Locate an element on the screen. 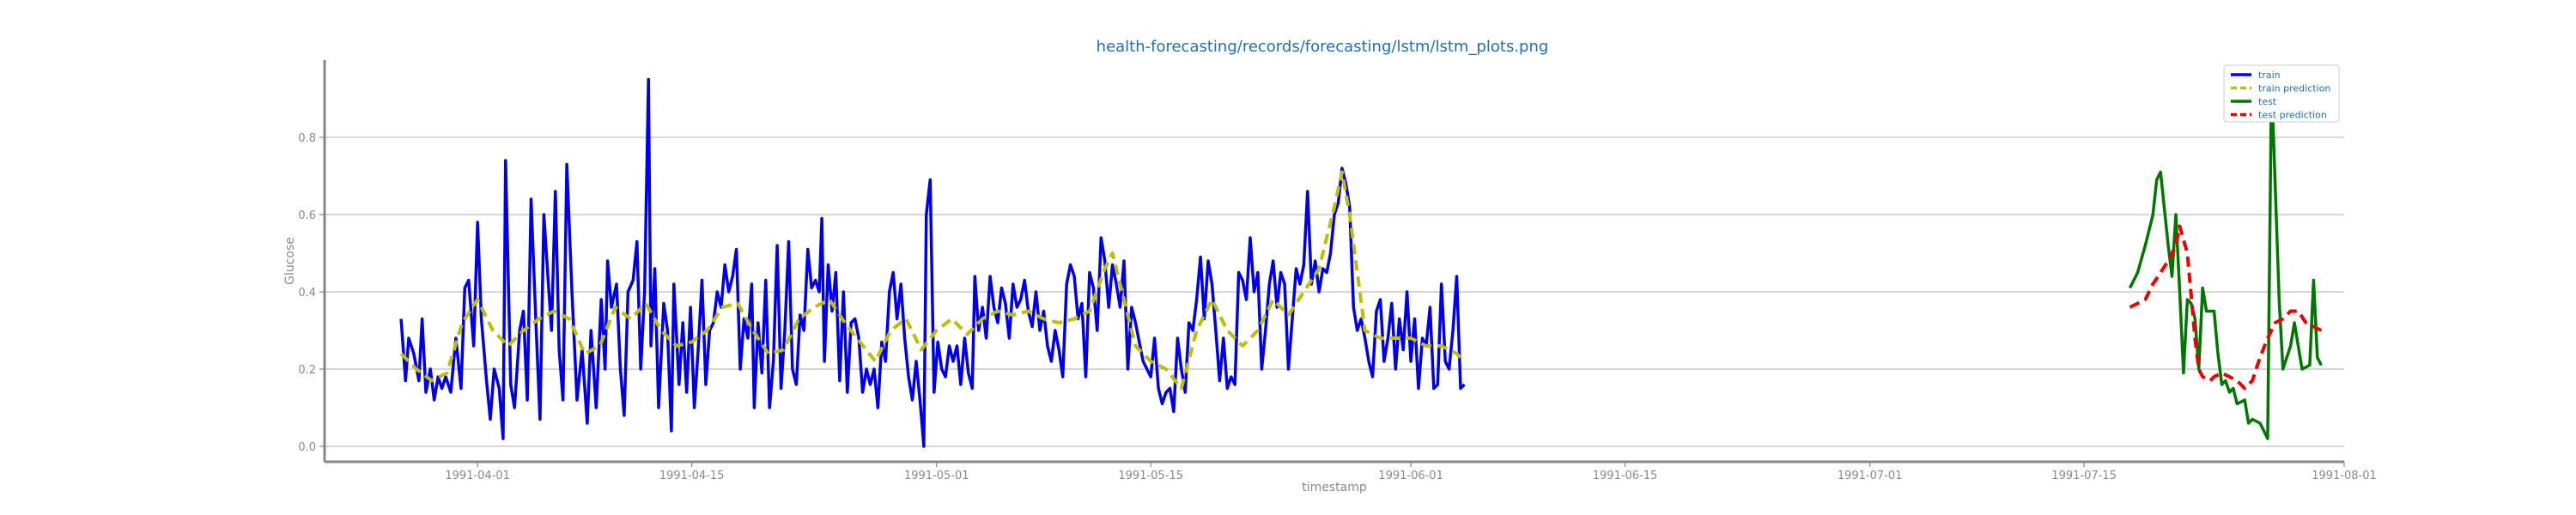 The width and height of the screenshot is (2576, 515). y-ticks: 0.0 0.2 0.4 0.6 0.8 is located at coordinates (312, 293).